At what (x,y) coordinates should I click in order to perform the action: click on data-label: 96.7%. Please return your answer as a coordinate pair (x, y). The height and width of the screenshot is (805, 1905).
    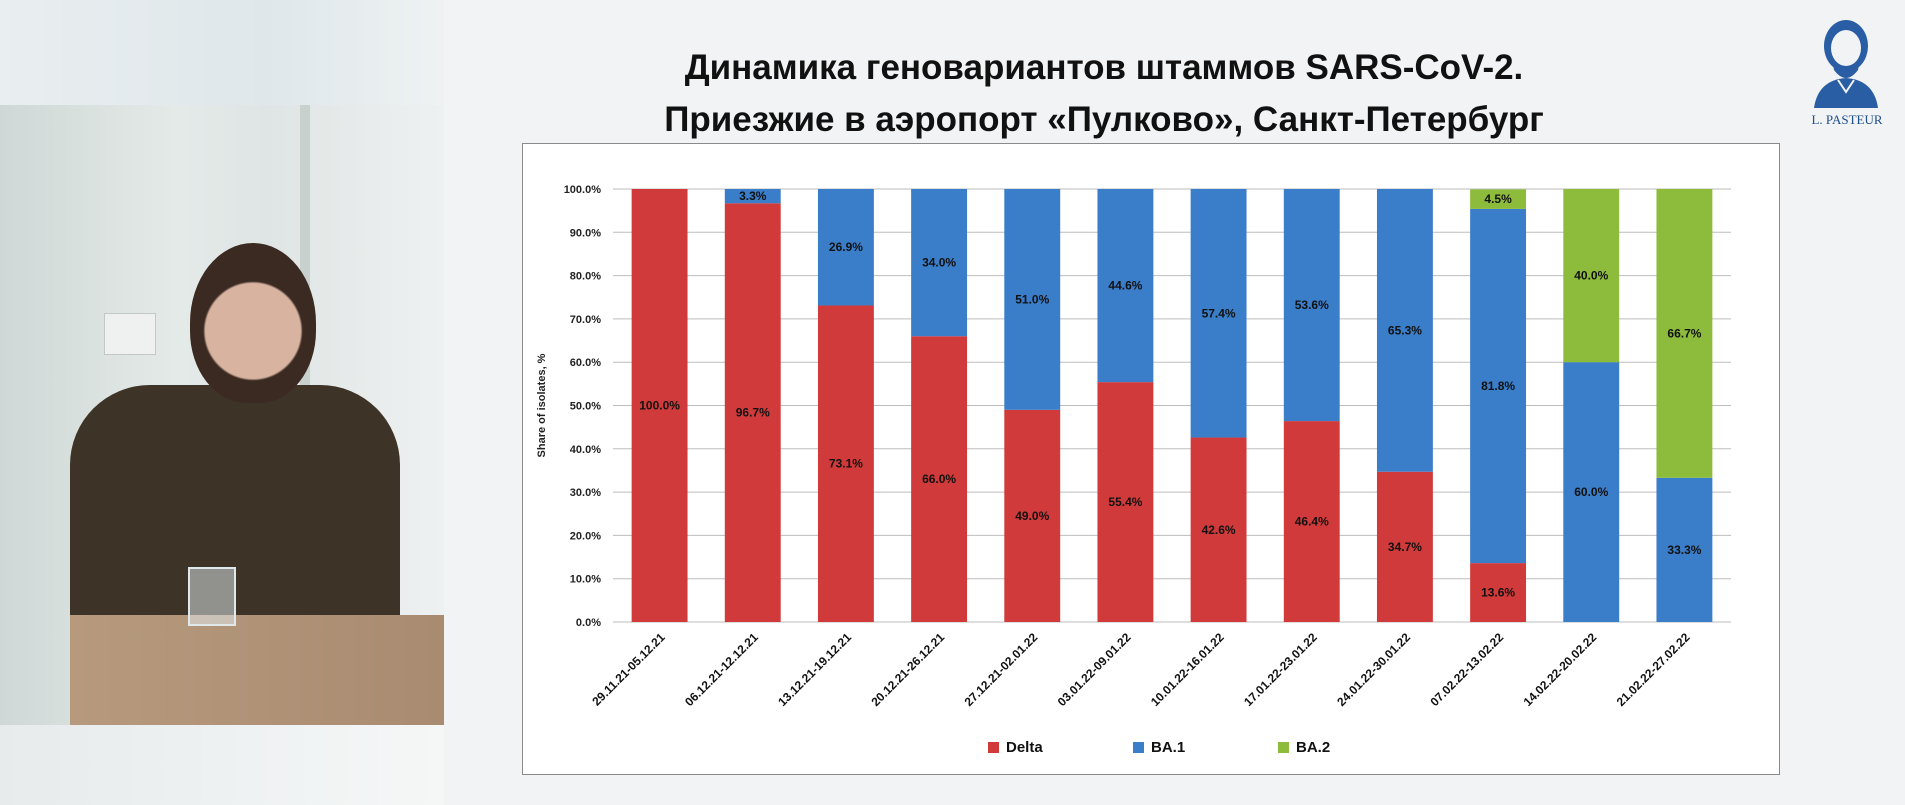
    Looking at the image, I should click on (753, 413).